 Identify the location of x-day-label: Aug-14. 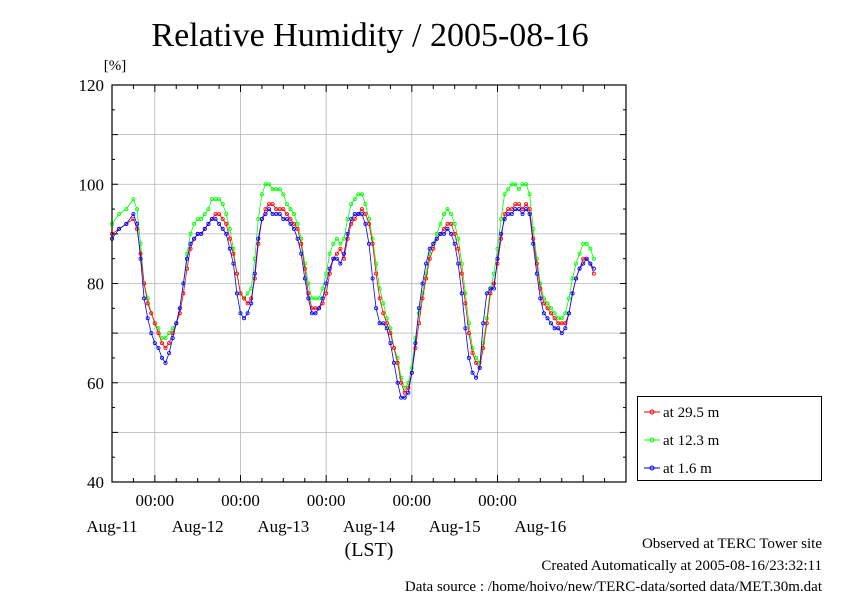
(369, 526).